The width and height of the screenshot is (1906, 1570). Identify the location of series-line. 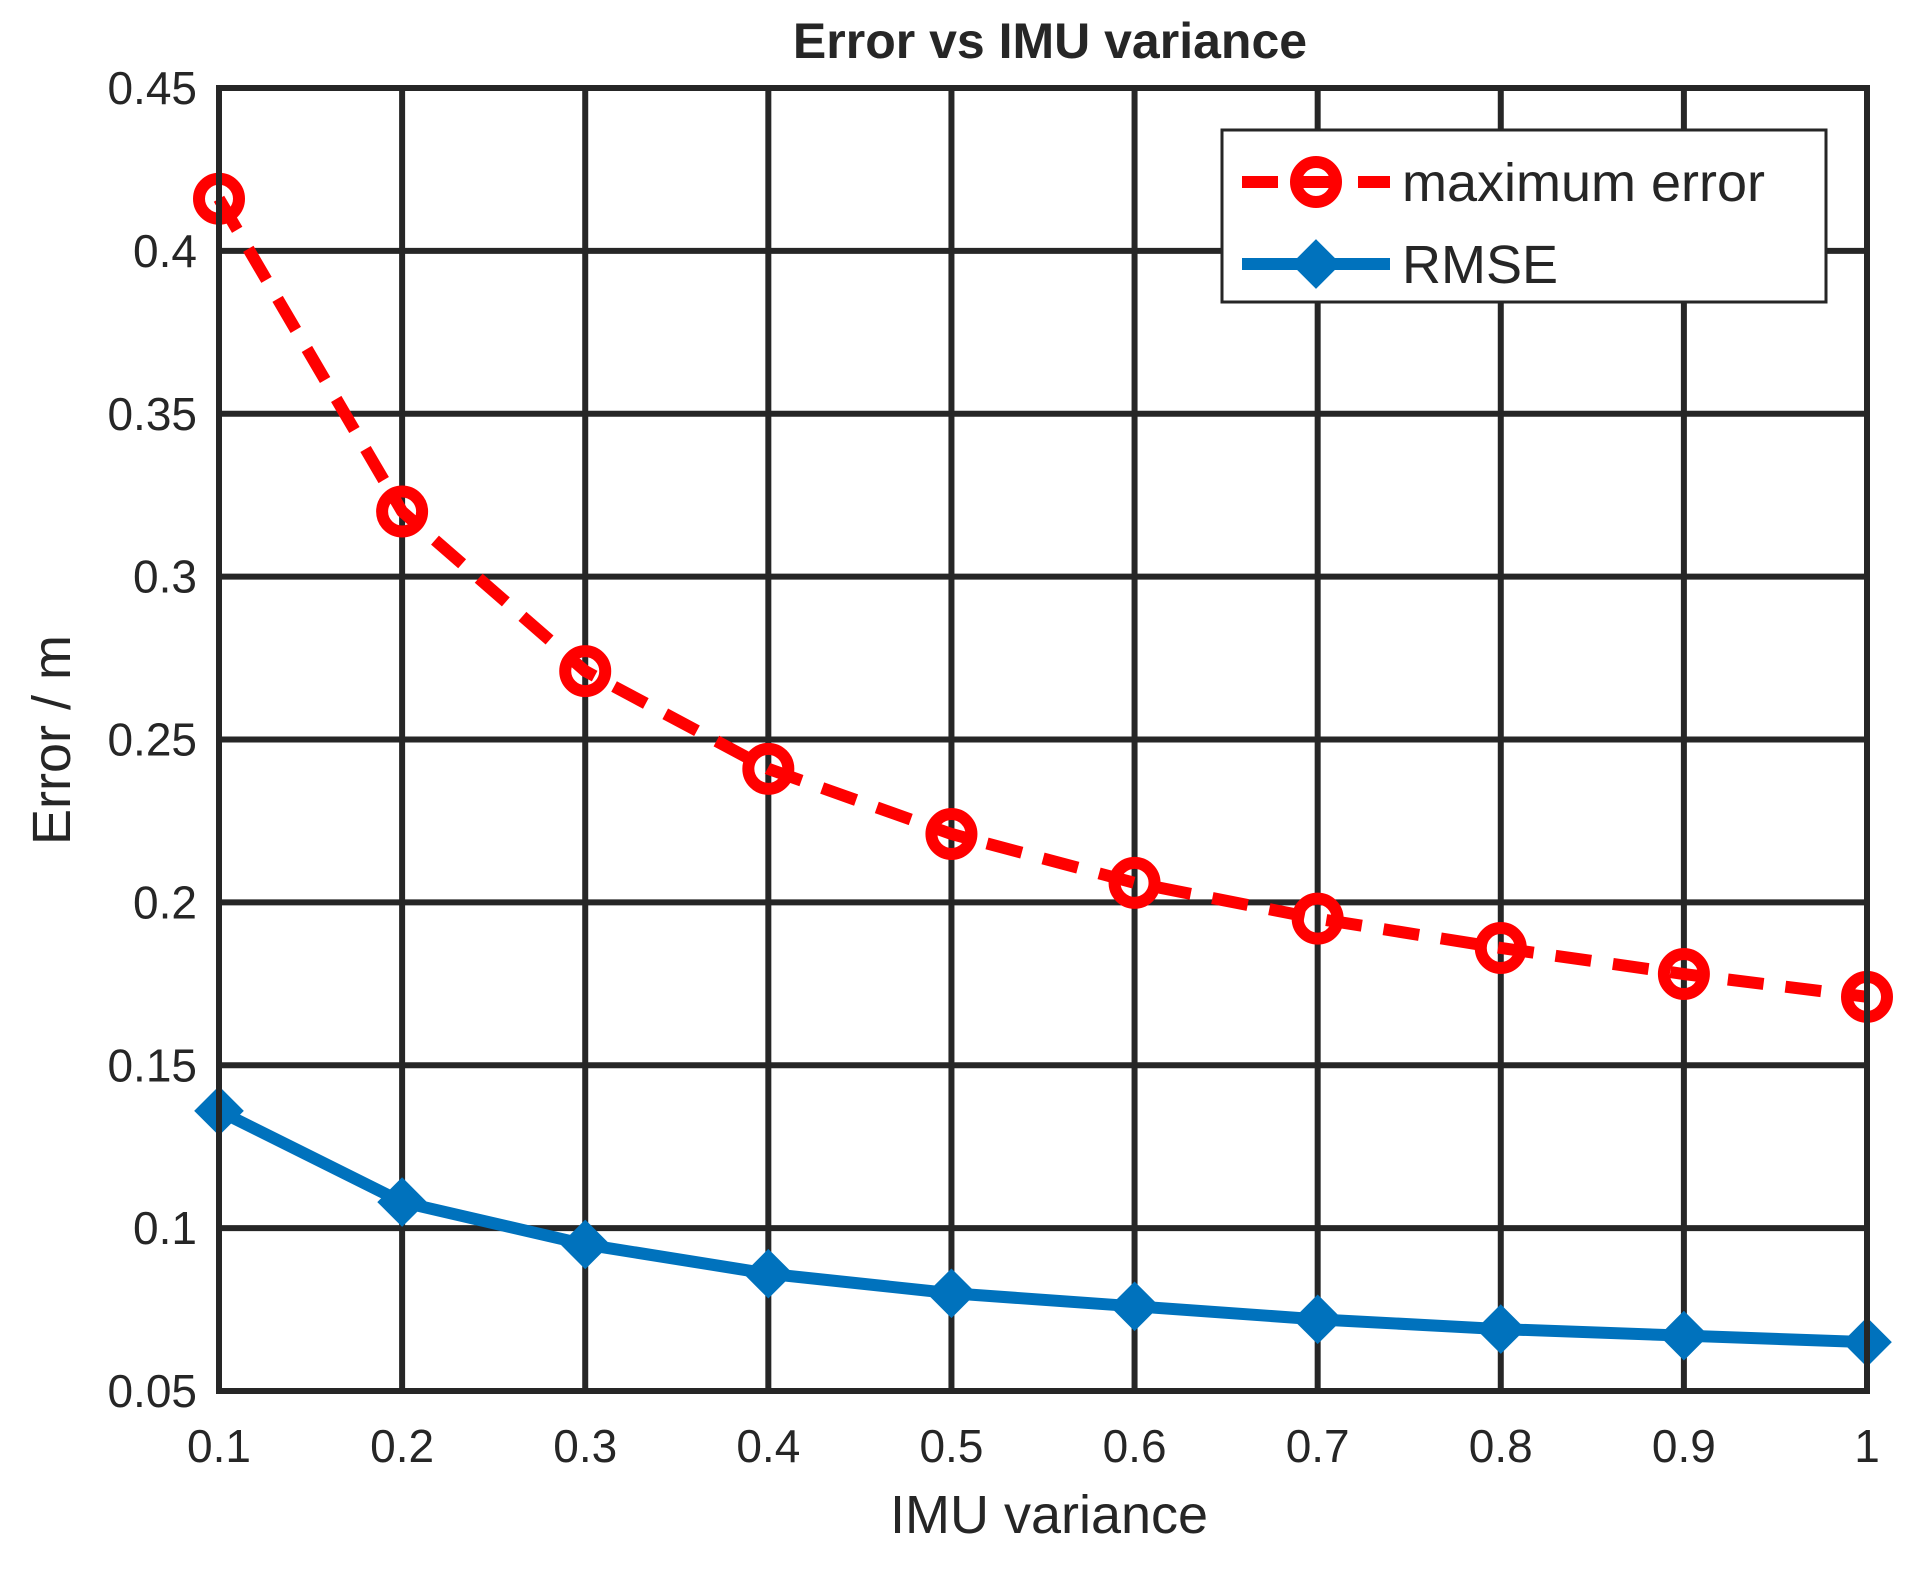
(1042, 1227).